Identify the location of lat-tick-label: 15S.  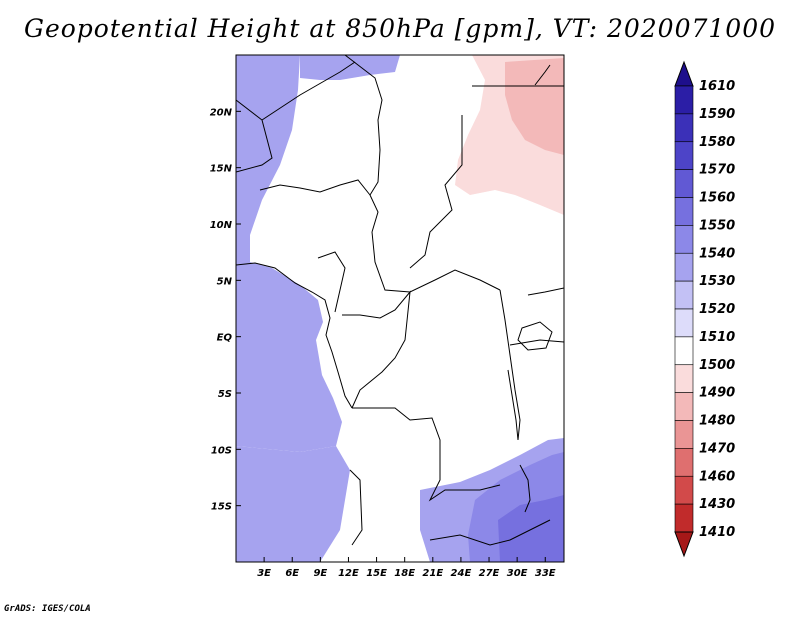
(221, 507).